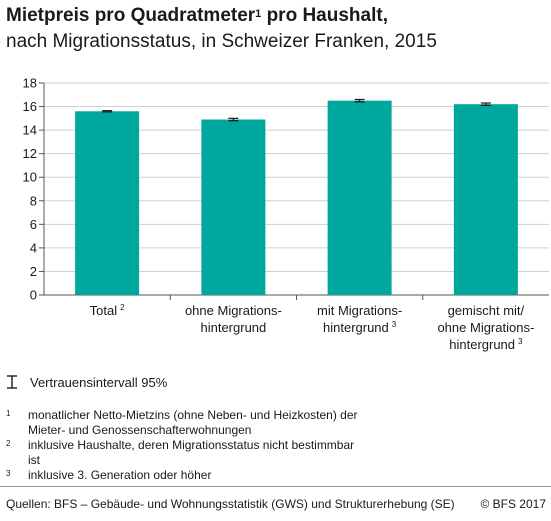  I want to click on x-tick-label: Total 2, so click(107, 310).